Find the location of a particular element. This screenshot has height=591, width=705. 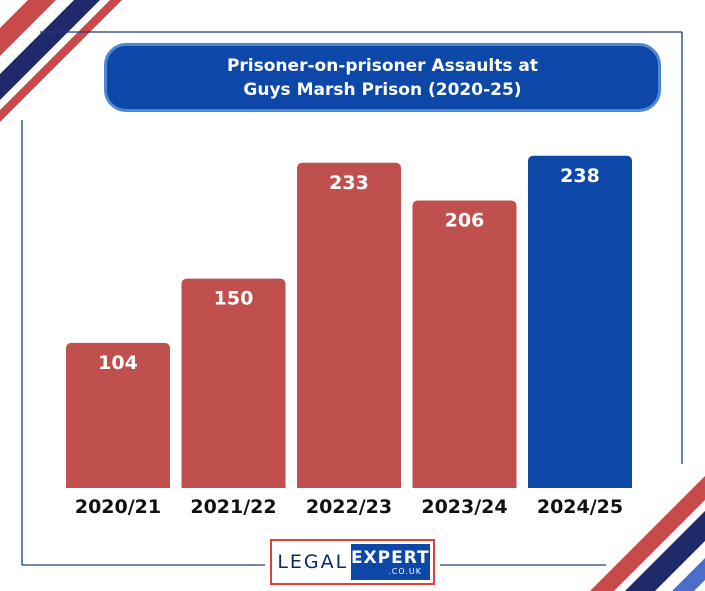

logo-expert-text: EXPERT is located at coordinates (390, 557).